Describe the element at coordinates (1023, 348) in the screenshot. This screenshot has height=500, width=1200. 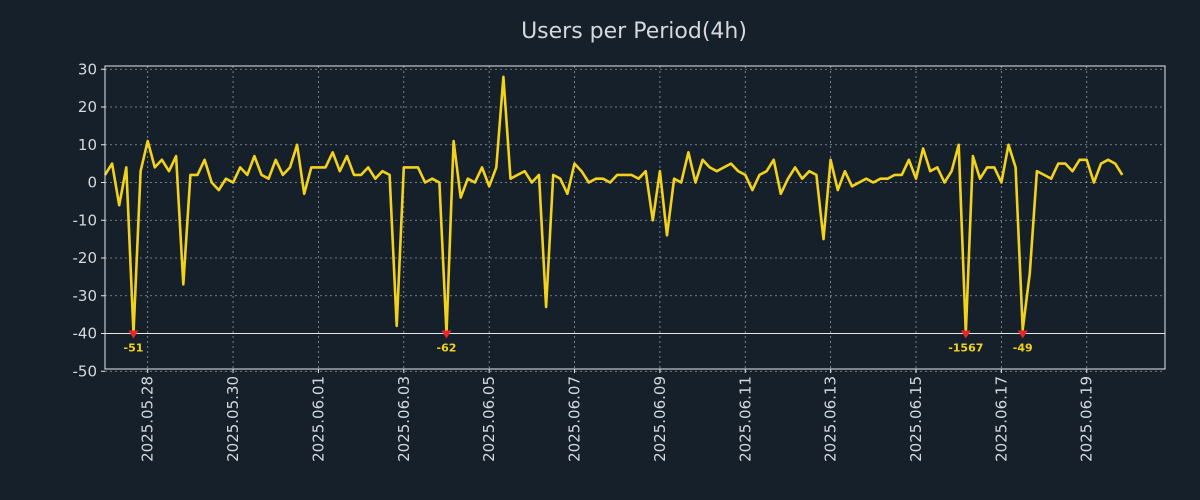
I see `clip-marker-label: -49` at that location.